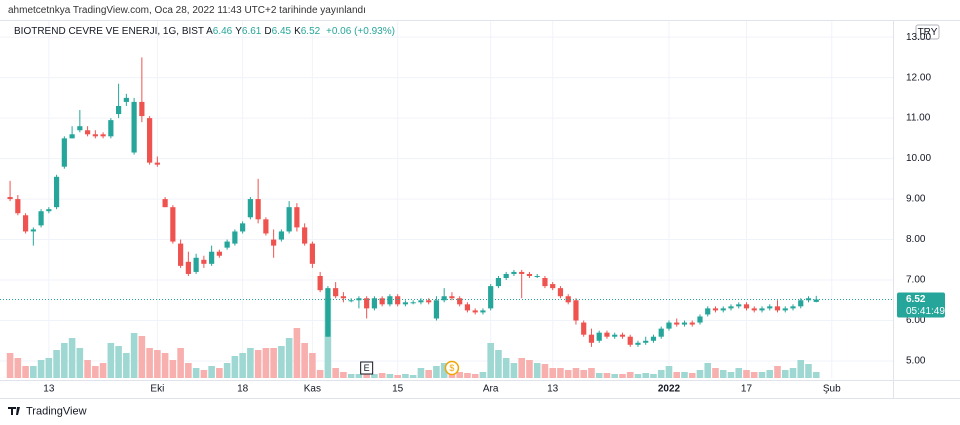  What do you see at coordinates (832, 389) in the screenshot?
I see `x-tick-label: Şub` at bounding box center [832, 389].